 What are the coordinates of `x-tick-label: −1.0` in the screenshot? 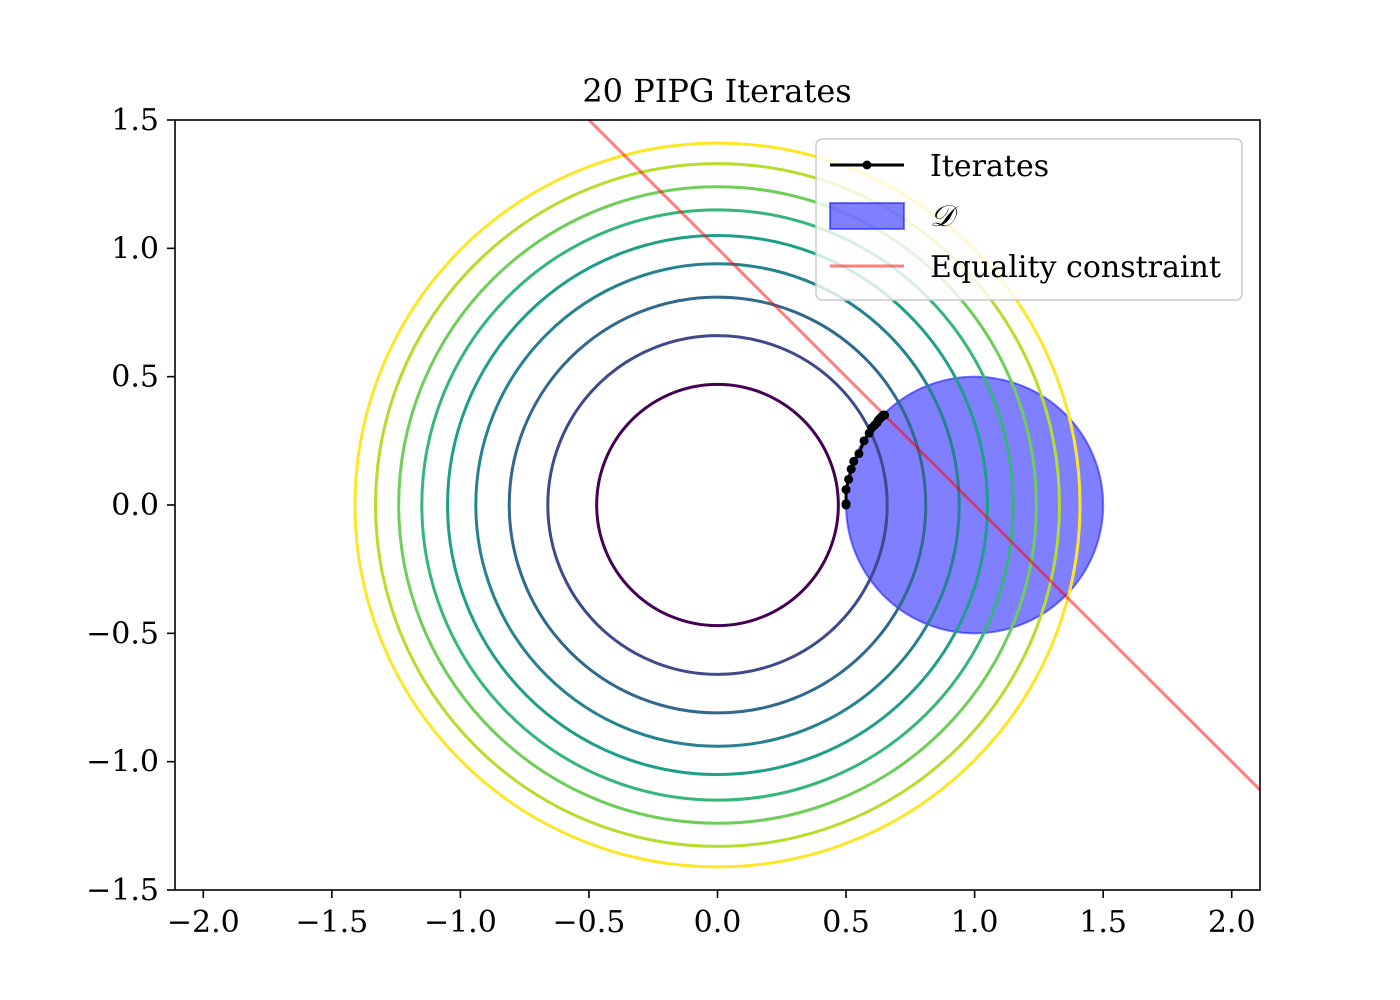 It's located at (460, 922).